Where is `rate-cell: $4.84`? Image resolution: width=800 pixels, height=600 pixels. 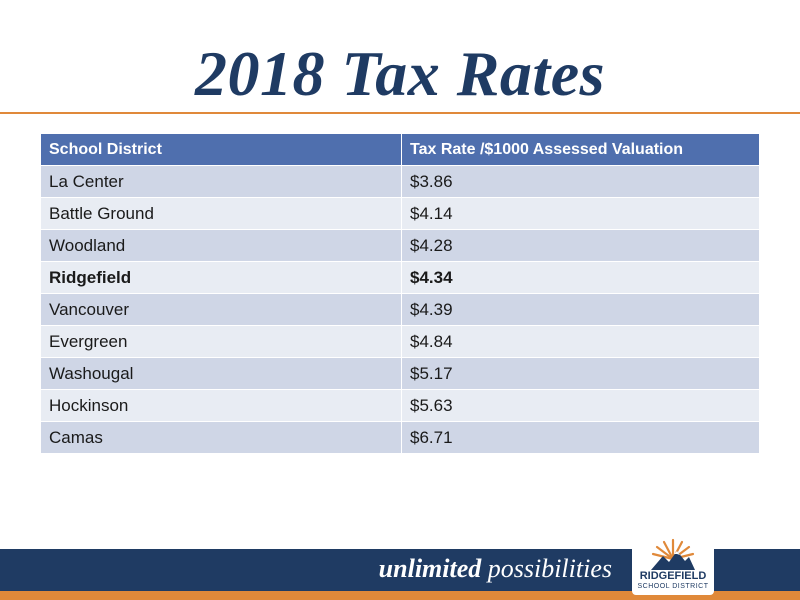 rate-cell: $4.84 is located at coordinates (580, 341).